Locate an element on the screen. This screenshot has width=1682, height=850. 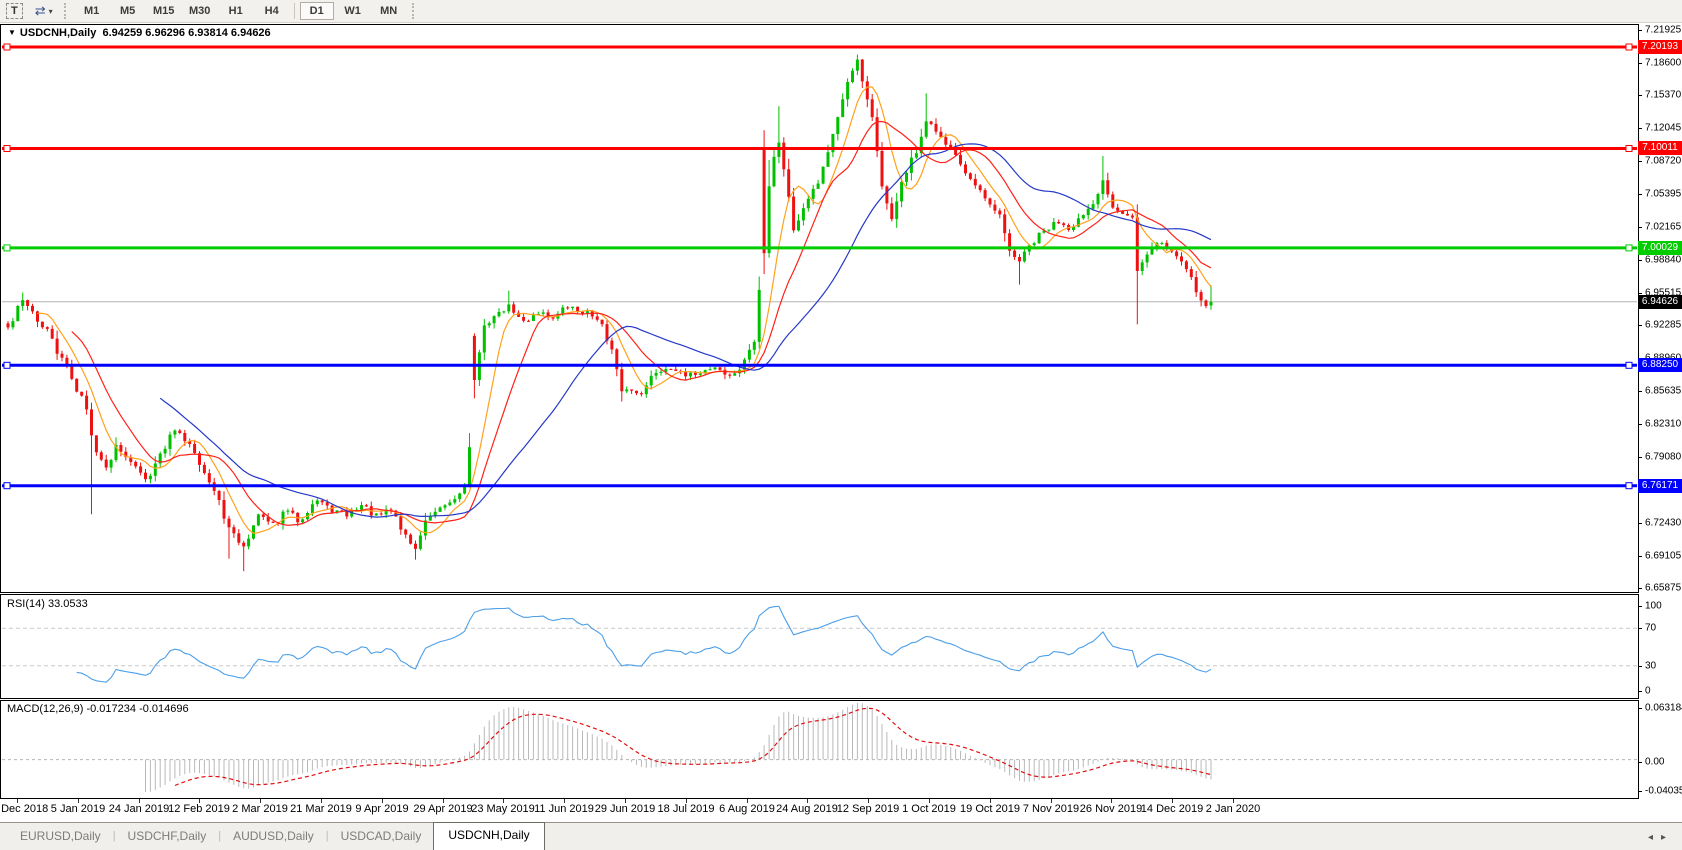
chart-expand-icon: ▼ is located at coordinates (12, 32).